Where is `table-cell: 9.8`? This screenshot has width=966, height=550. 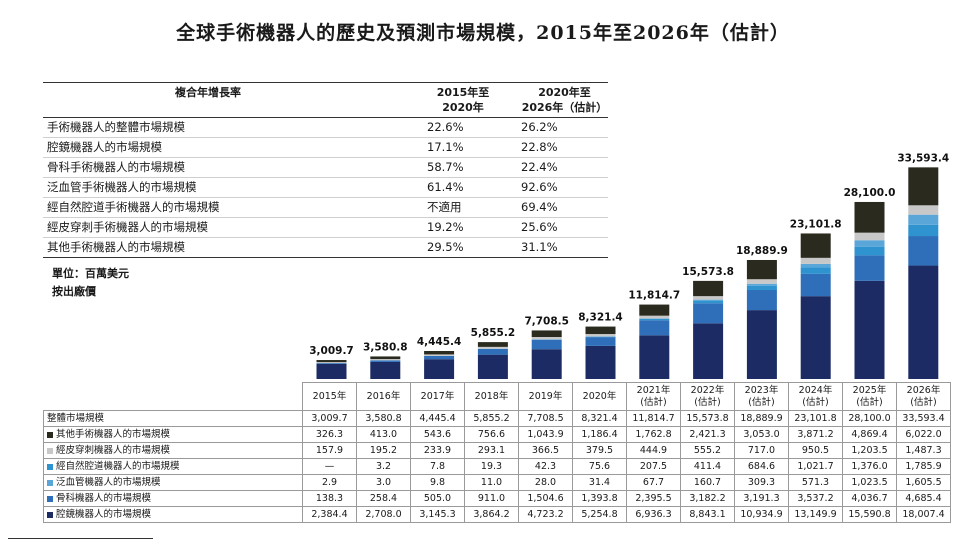 table-cell: 9.8 is located at coordinates (437, 482).